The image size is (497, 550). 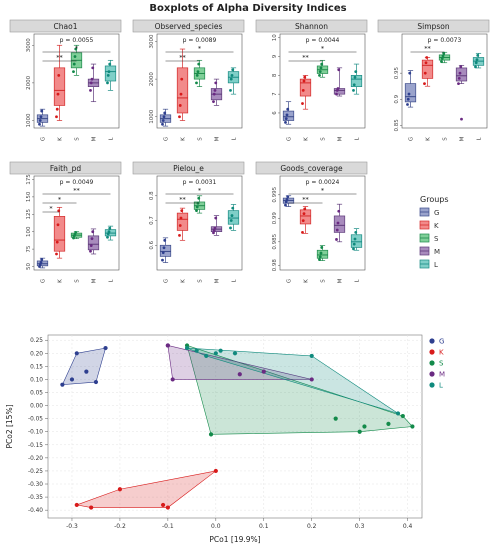 I want to click on y-tick-label: 10, so click(x=275, y=37).